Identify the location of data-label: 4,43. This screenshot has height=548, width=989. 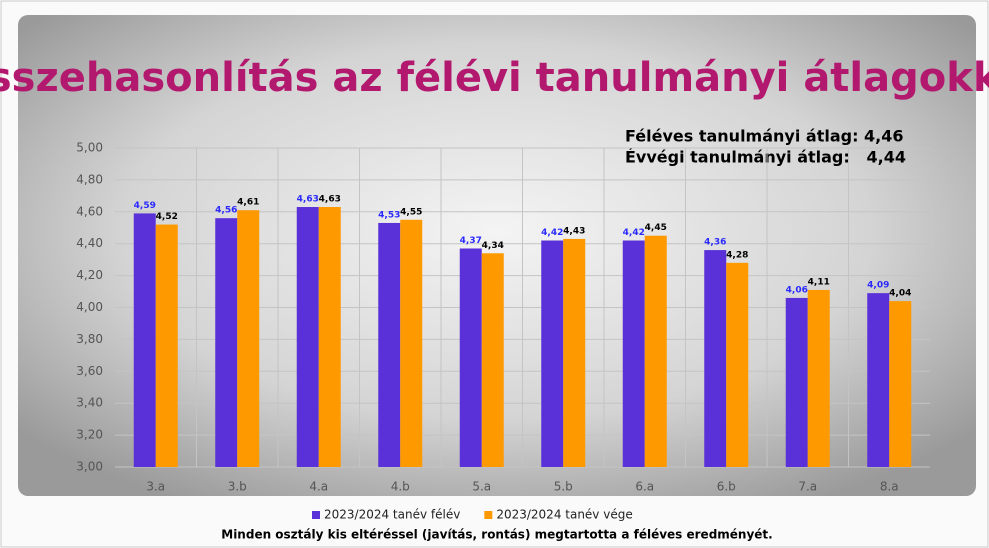
(574, 231).